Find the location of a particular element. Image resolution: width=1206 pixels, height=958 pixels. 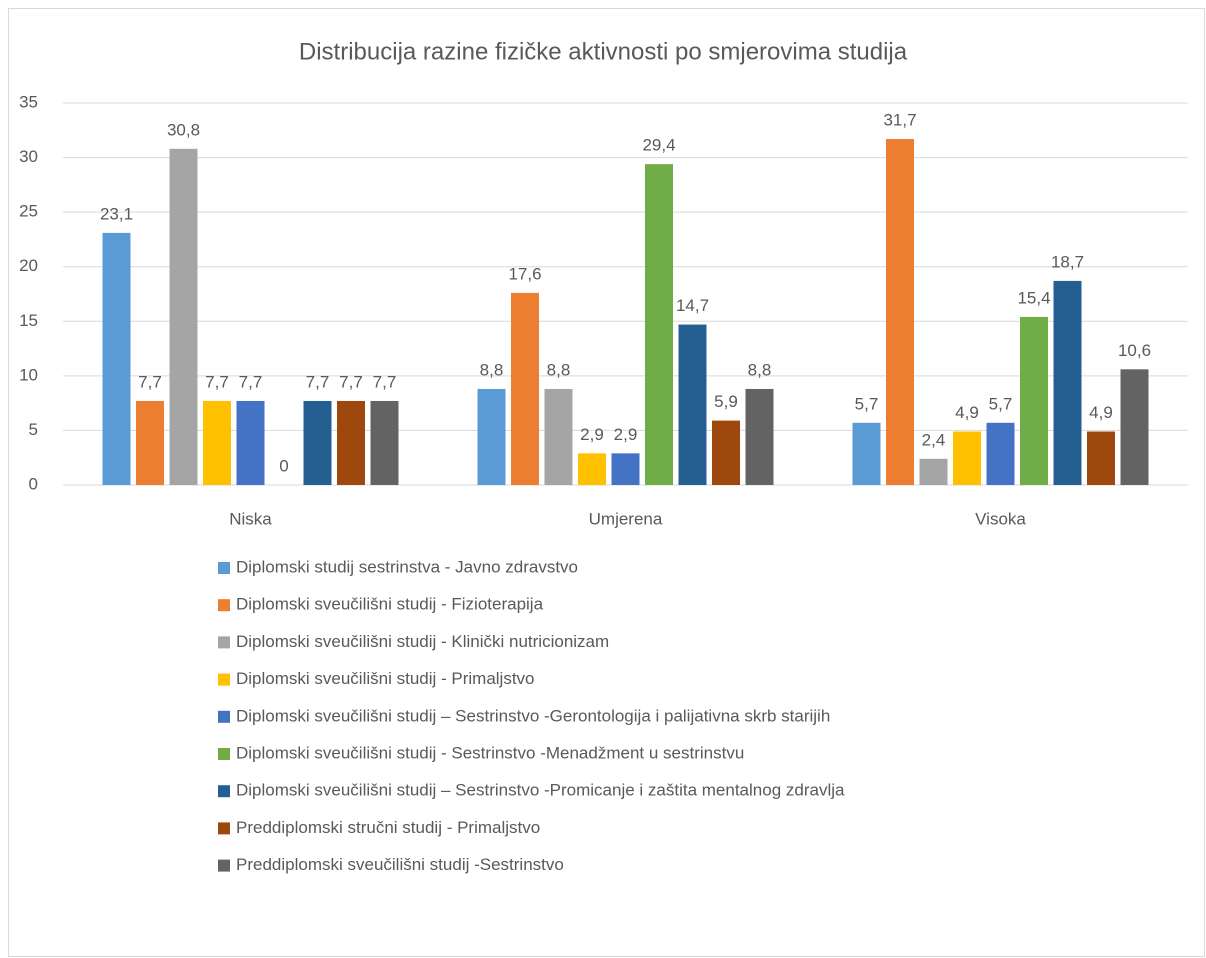

data-label: 31,7 is located at coordinates (899, 120).